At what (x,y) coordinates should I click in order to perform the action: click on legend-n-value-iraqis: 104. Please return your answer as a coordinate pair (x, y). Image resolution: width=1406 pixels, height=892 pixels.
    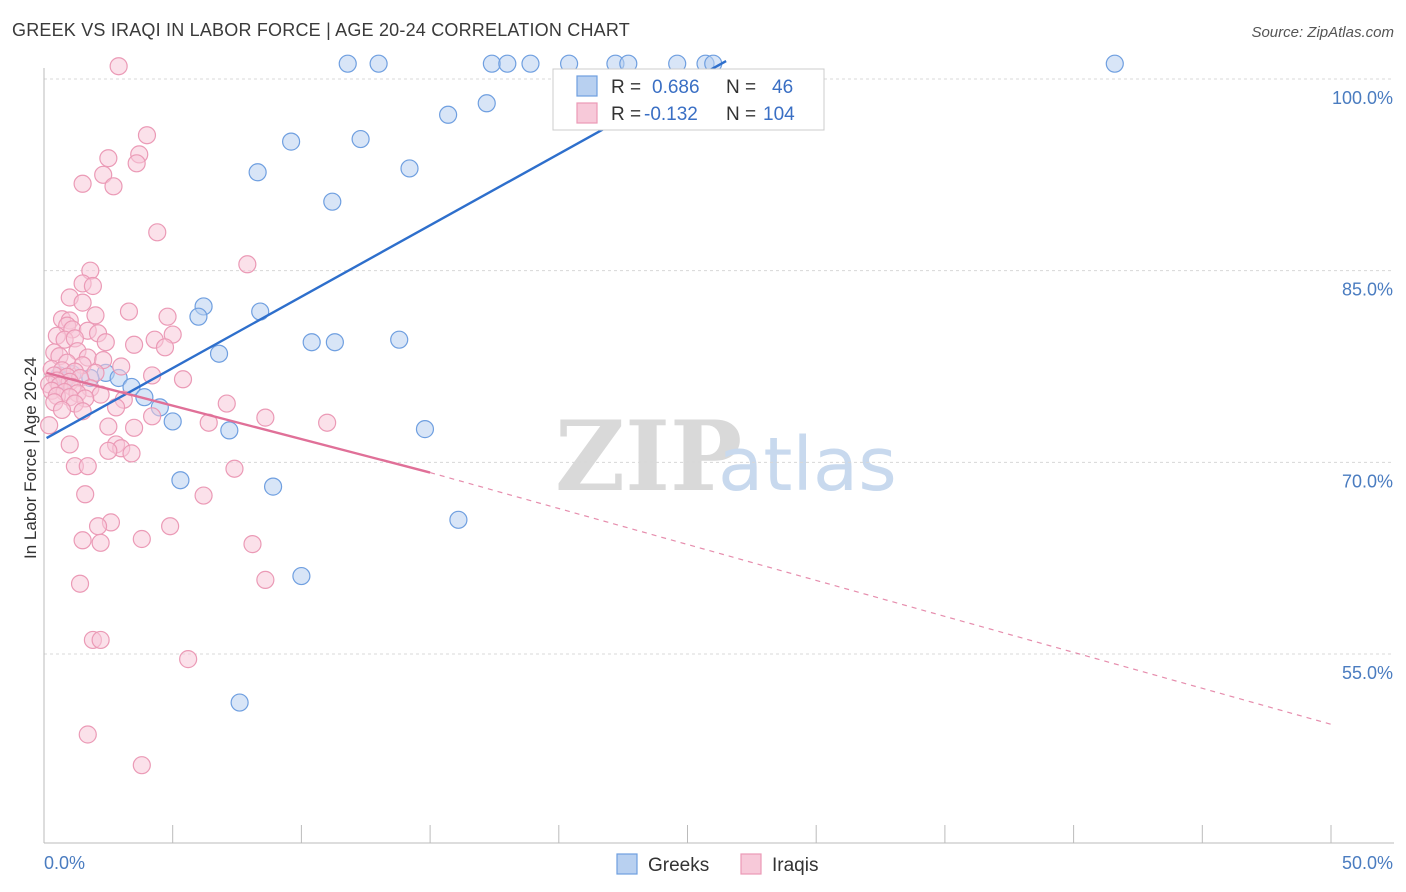
    Looking at the image, I should click on (779, 114).